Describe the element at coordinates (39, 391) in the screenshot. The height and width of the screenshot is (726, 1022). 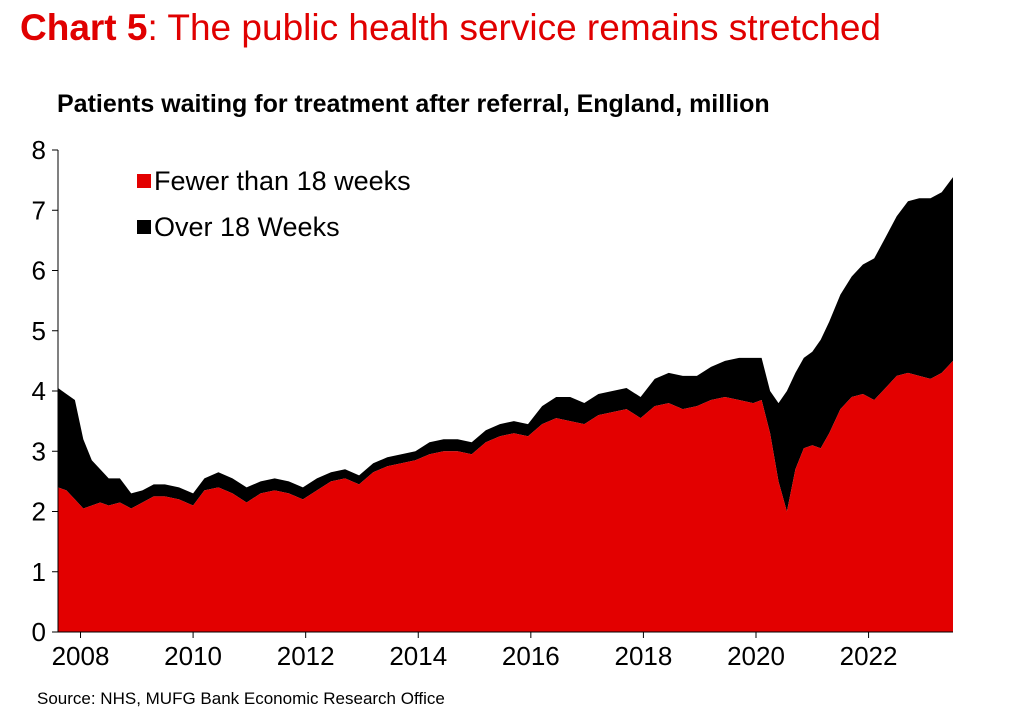
I see `y-tick-label: 4` at that location.